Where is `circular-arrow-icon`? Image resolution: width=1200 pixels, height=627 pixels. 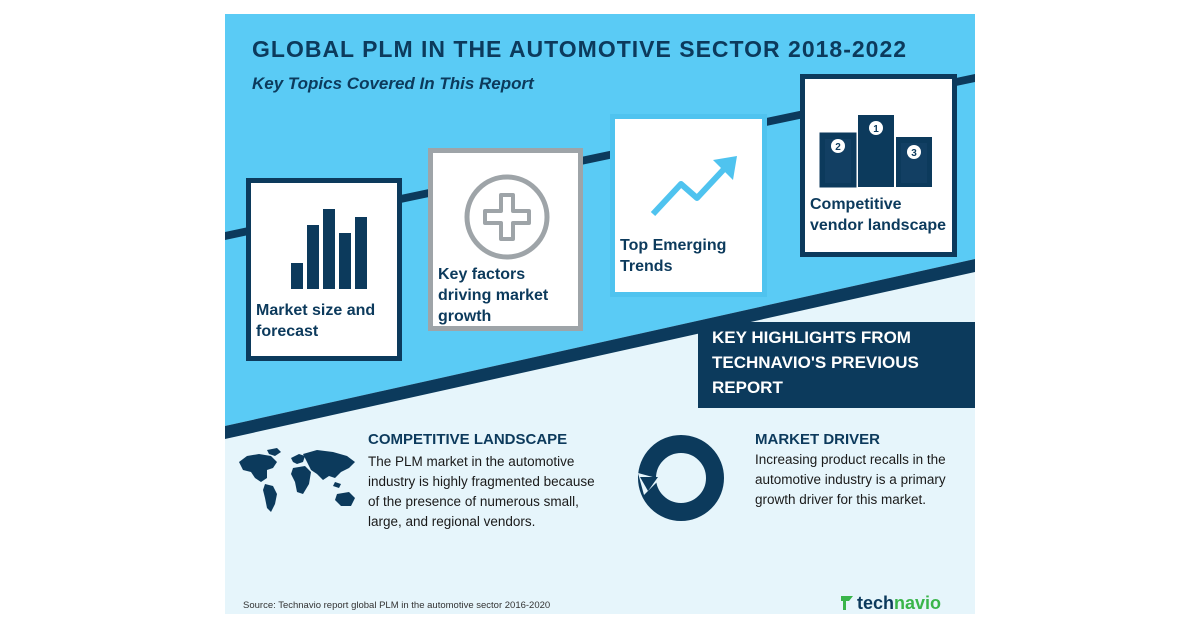 circular-arrow-icon is located at coordinates (681, 478).